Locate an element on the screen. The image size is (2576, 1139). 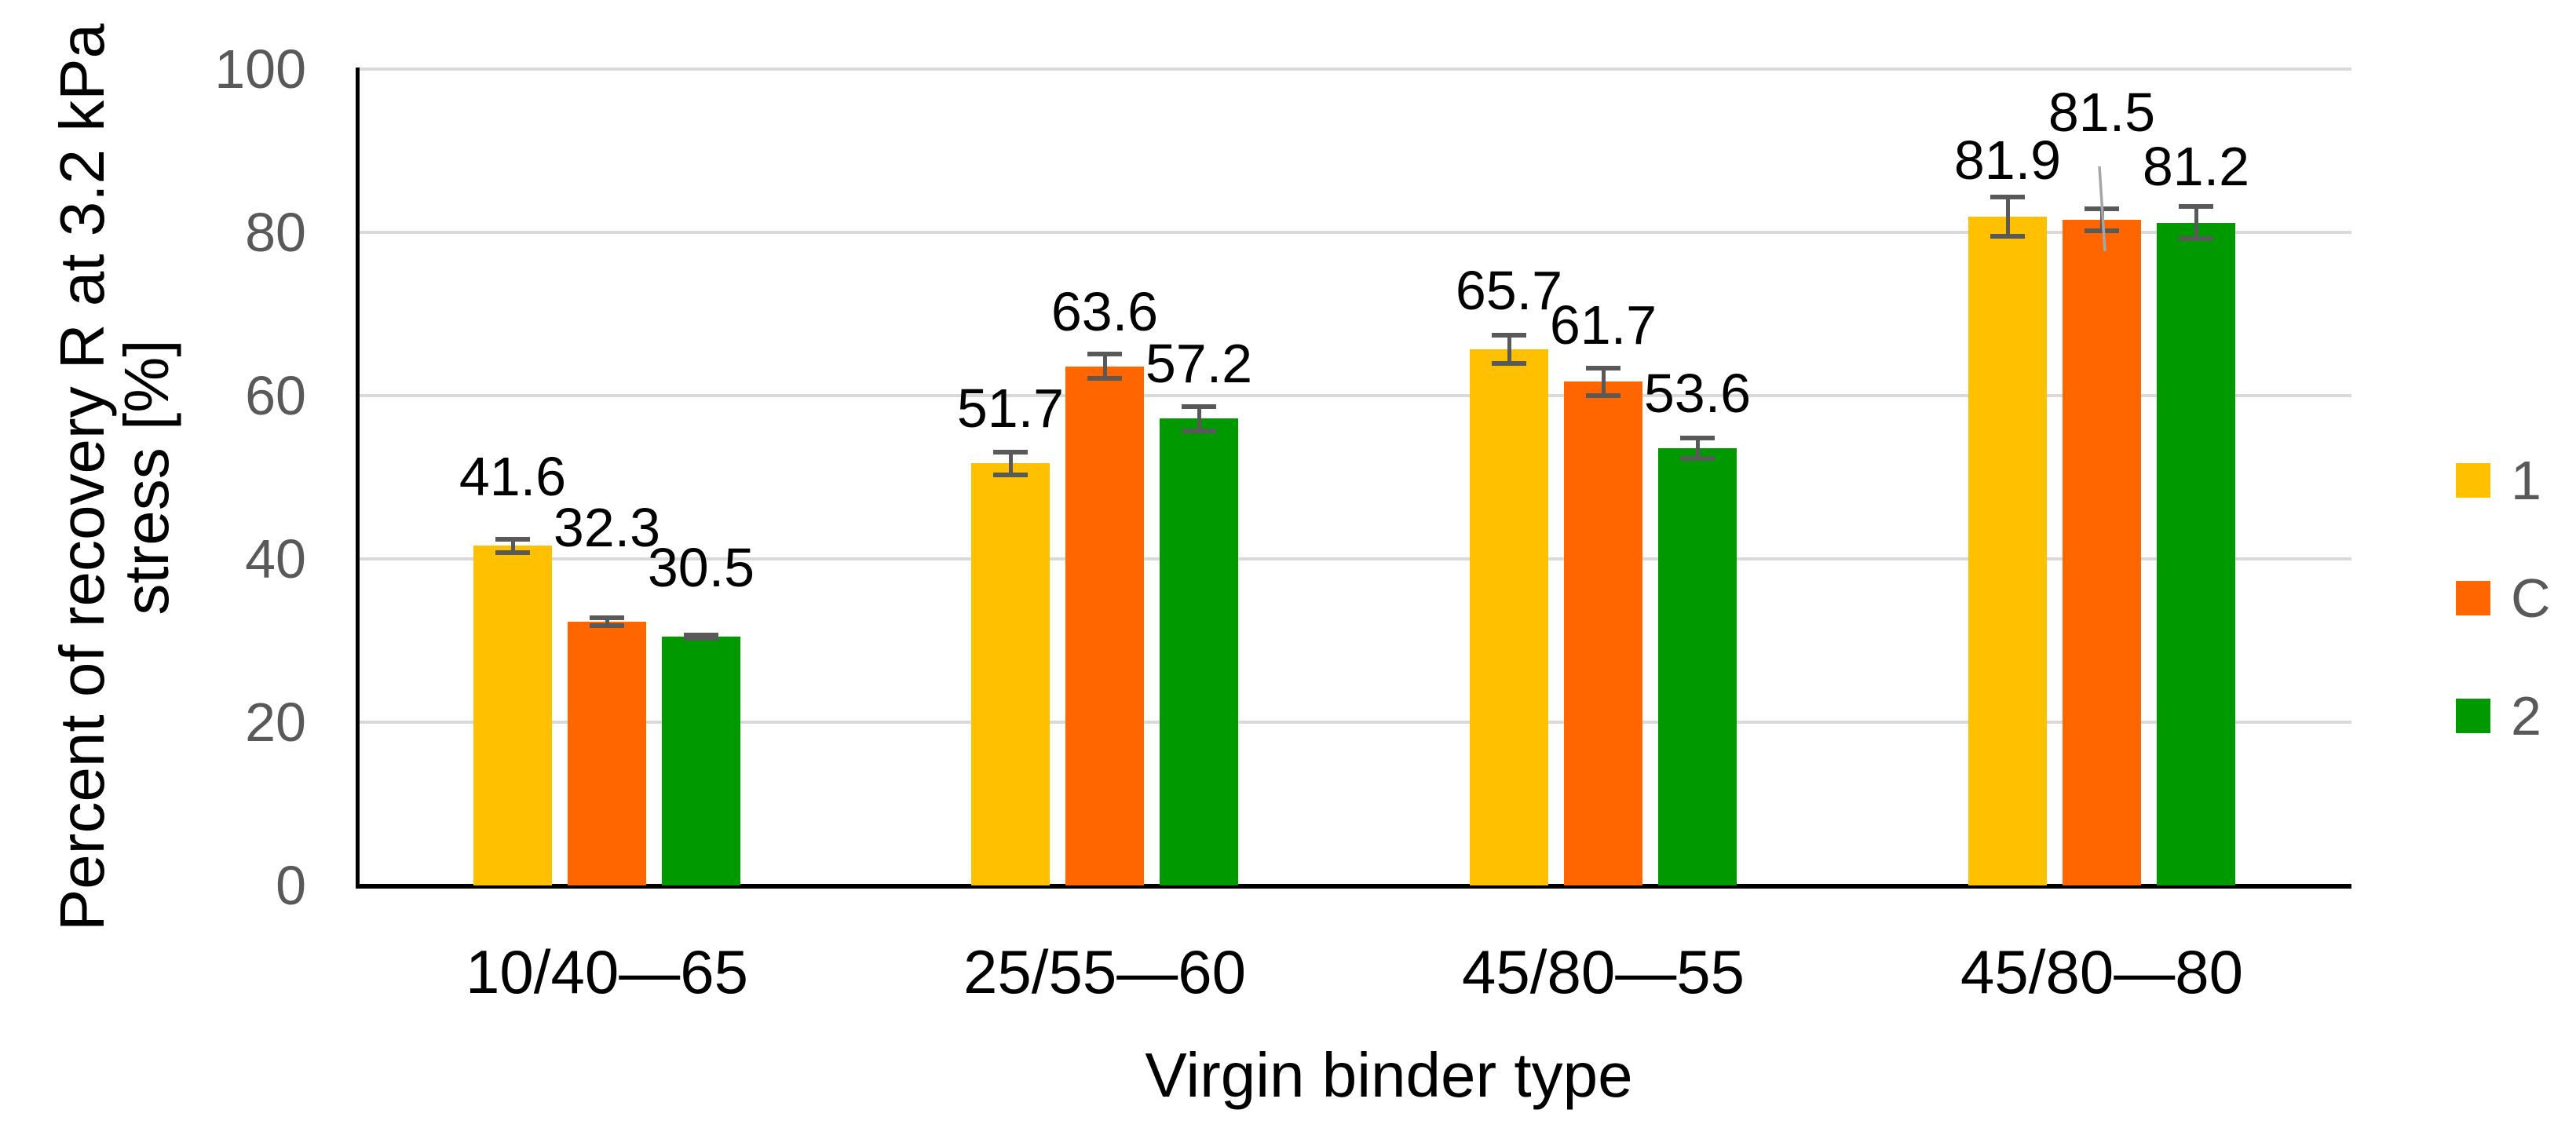
x-category-label: 25/55—60 is located at coordinates (1104, 971).